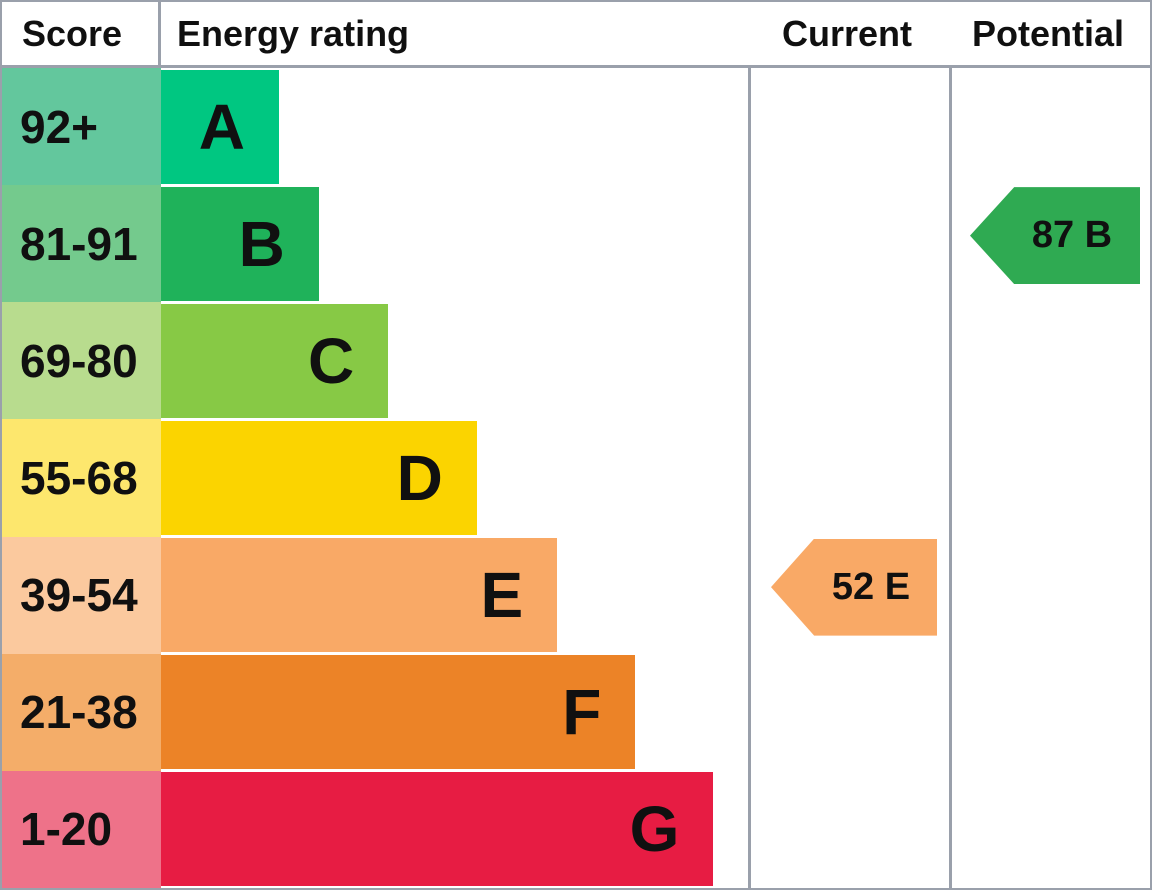 Image resolution: width=1152 pixels, height=890 pixels. What do you see at coordinates (81, 712) in the screenshot?
I see `score-range-f: 21-38` at bounding box center [81, 712].